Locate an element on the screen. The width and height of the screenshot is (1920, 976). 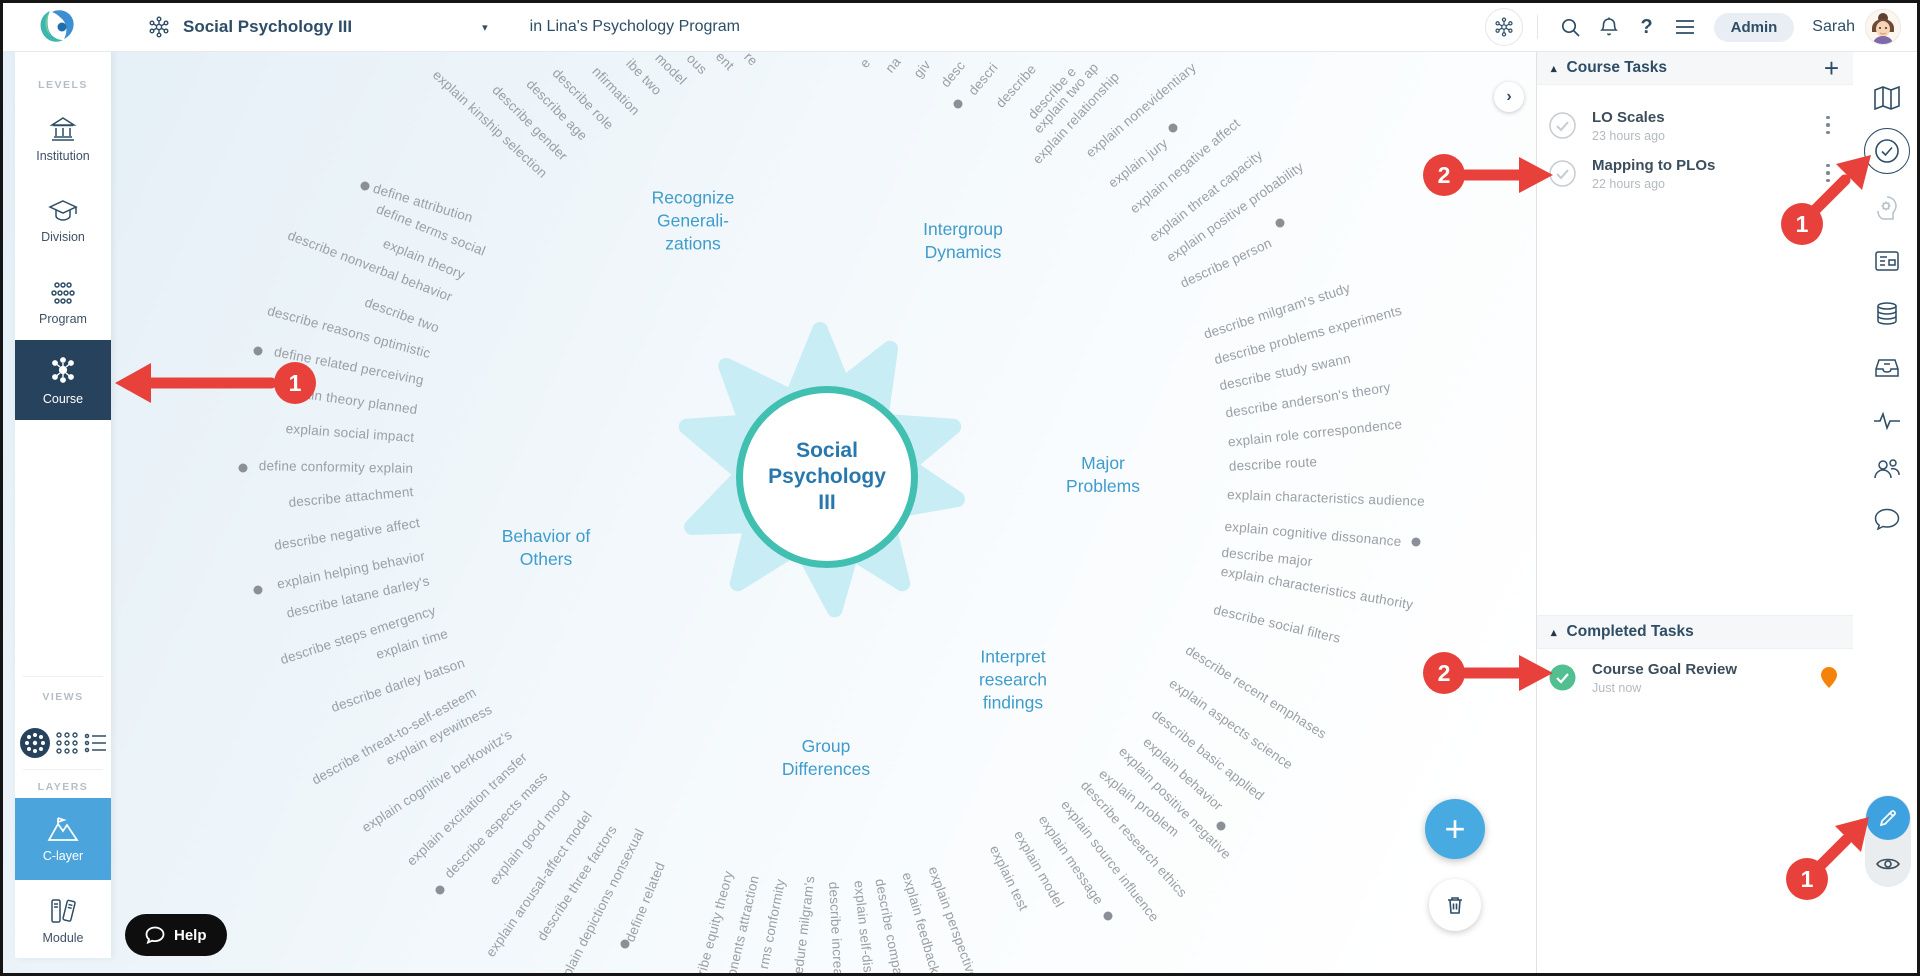
radial-view-button is located at coordinates (35, 743).